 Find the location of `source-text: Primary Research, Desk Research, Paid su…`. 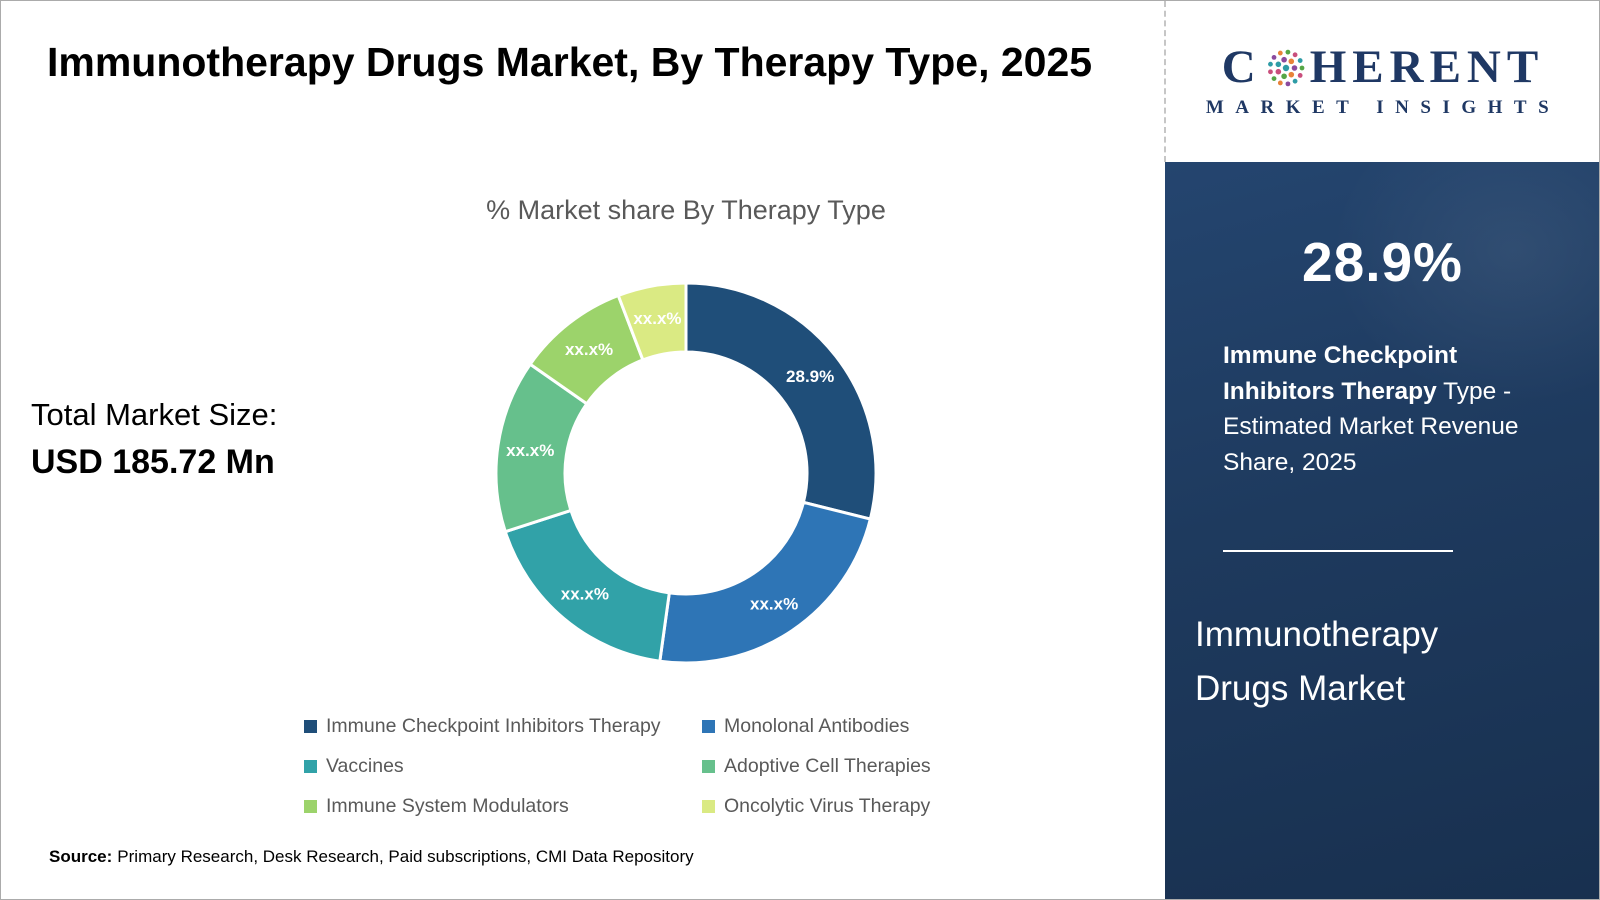

source-text: Primary Research, Desk Research, Paid su… is located at coordinates (405, 856).